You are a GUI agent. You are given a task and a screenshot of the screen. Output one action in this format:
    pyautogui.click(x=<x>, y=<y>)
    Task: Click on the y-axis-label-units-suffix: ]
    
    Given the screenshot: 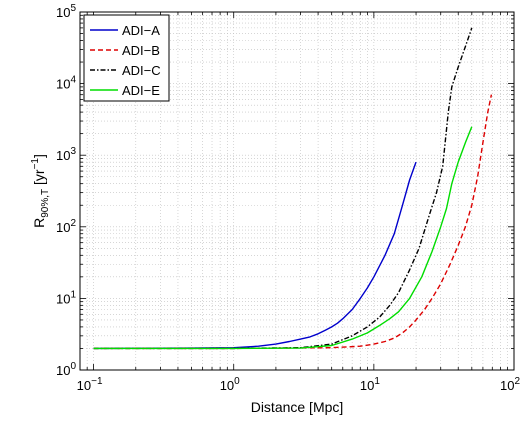 What is the action you would take?
    pyautogui.click(x=39, y=156)
    